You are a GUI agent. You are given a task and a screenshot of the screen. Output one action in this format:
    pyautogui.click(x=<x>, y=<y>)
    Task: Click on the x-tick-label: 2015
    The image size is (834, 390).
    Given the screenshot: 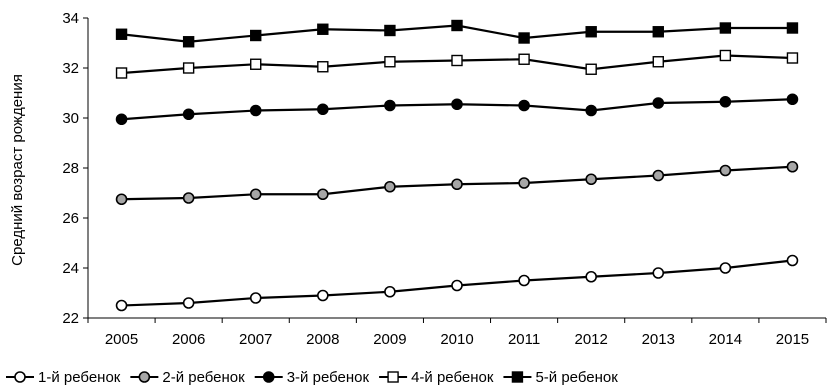 What is the action you would take?
    pyautogui.click(x=792, y=339)
    